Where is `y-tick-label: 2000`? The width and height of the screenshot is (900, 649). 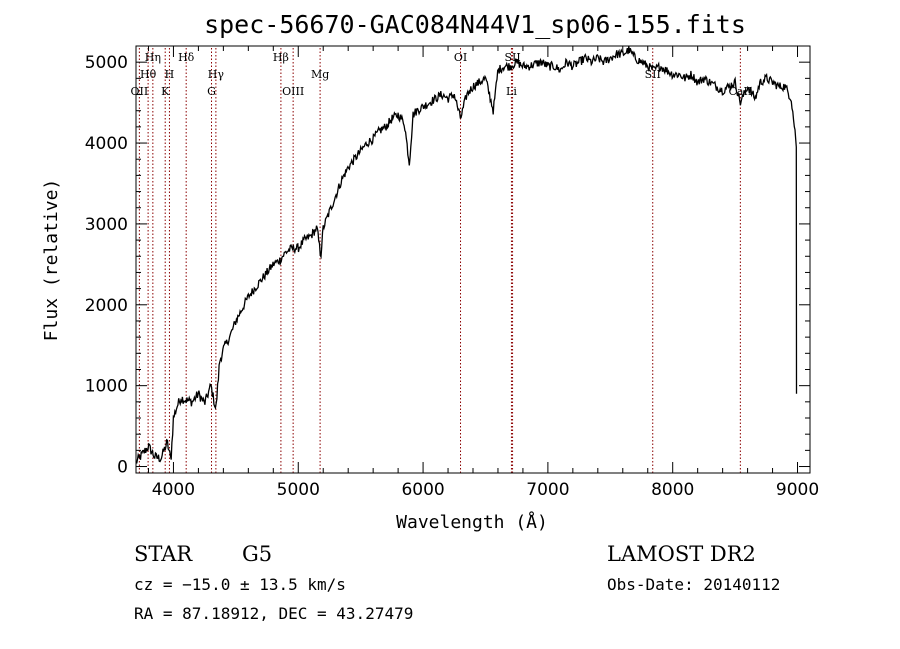
y-tick-label: 2000 is located at coordinates (106, 306).